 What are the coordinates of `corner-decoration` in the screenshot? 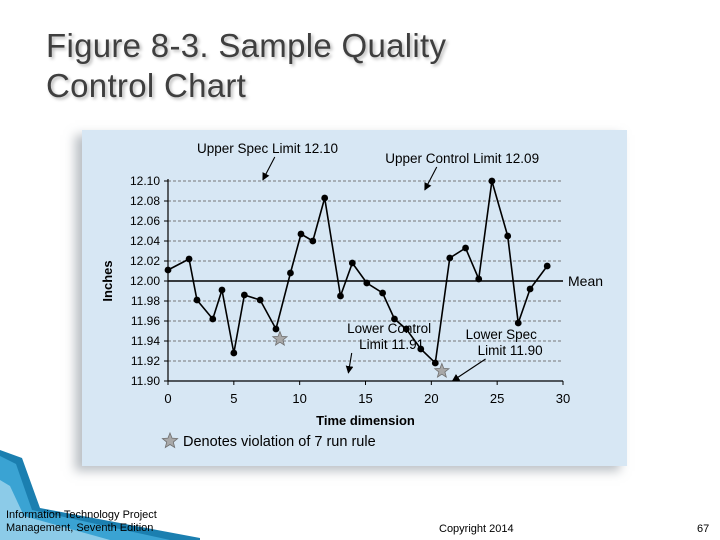 It's located at (100, 495).